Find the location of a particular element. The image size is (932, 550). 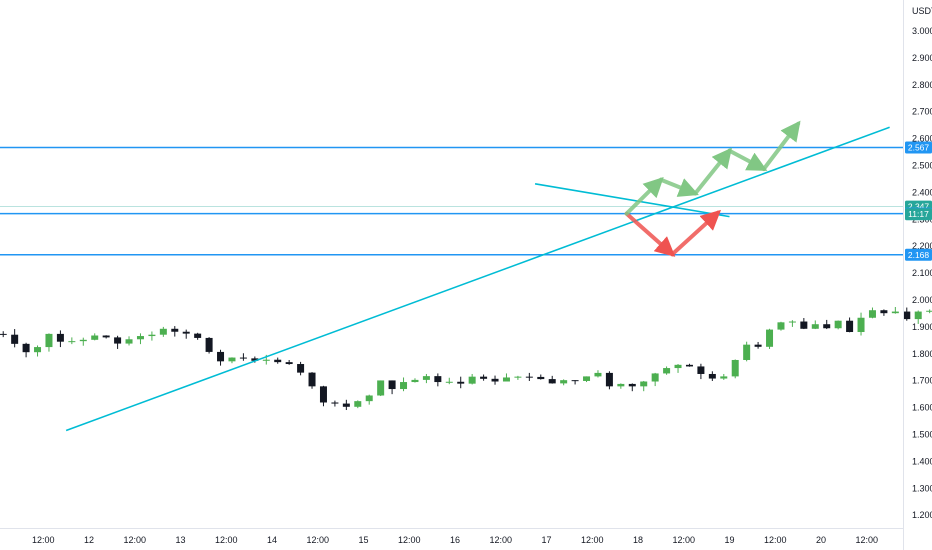

x-tick-label: 13 is located at coordinates (180, 540).